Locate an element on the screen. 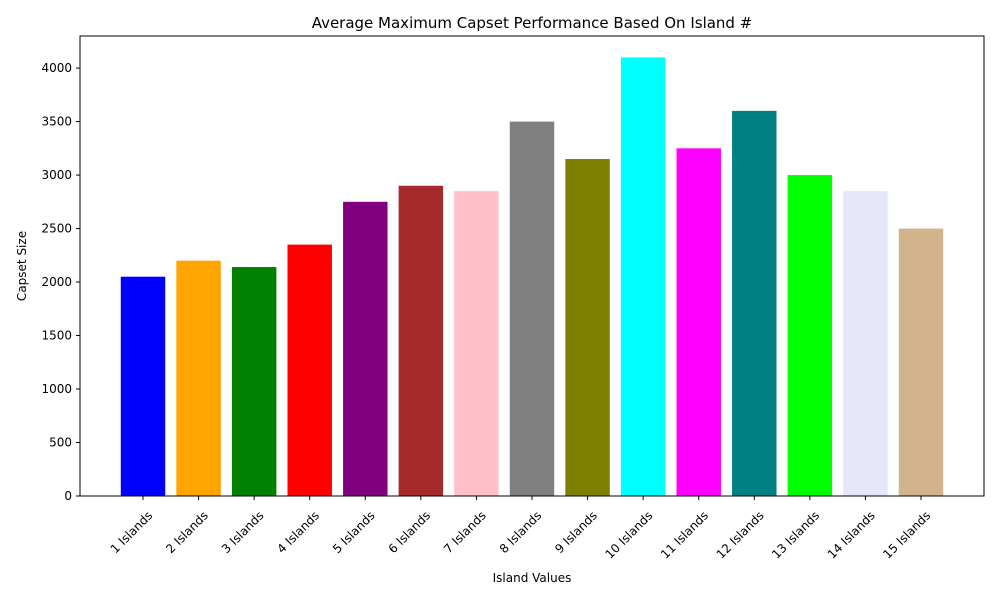  x-tick-label: 15 Islands is located at coordinates (906, 534).